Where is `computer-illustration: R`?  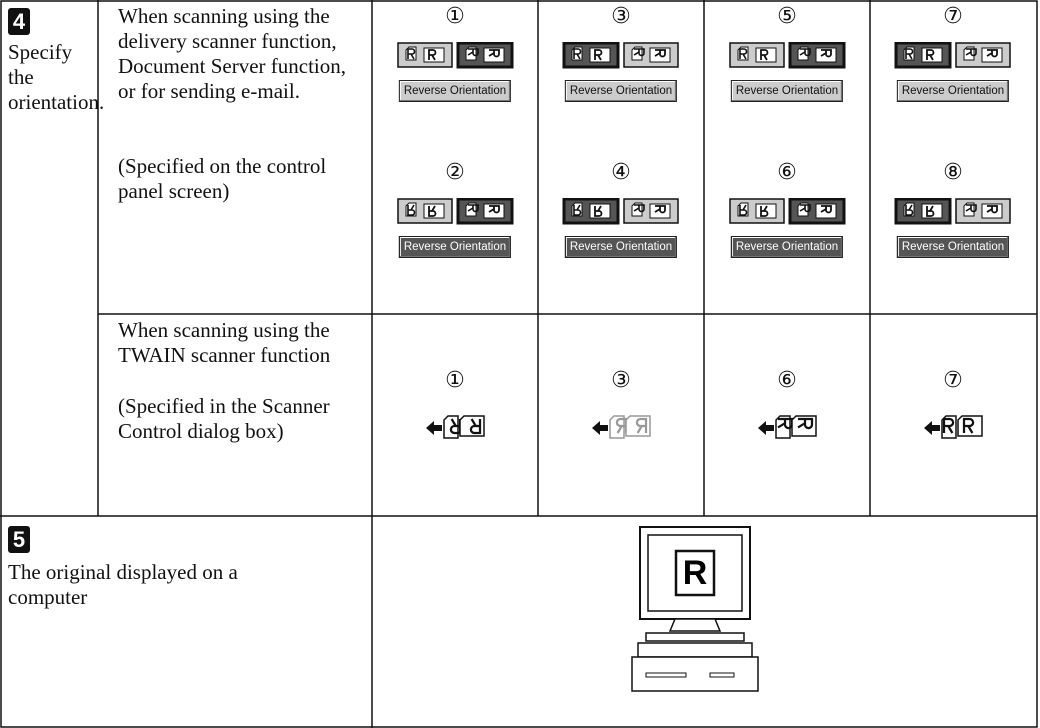 computer-illustration: R is located at coordinates (695, 609).